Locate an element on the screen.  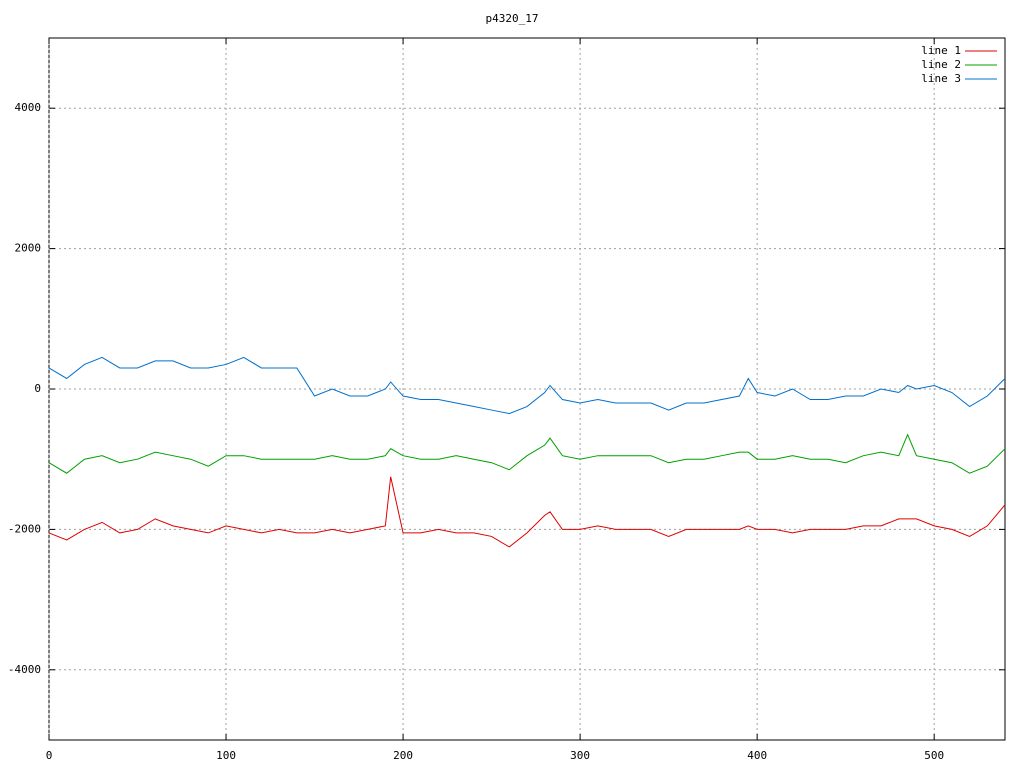
y-tick-label: 4000 is located at coordinates (28, 107).